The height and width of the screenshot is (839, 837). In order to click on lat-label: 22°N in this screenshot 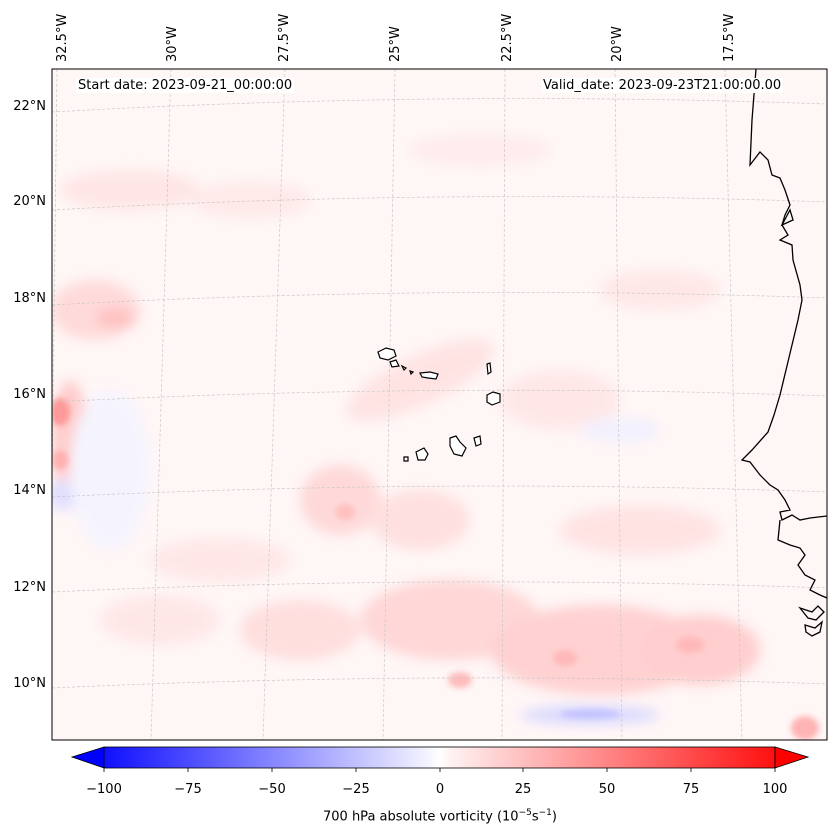, I will do `click(29, 106)`.